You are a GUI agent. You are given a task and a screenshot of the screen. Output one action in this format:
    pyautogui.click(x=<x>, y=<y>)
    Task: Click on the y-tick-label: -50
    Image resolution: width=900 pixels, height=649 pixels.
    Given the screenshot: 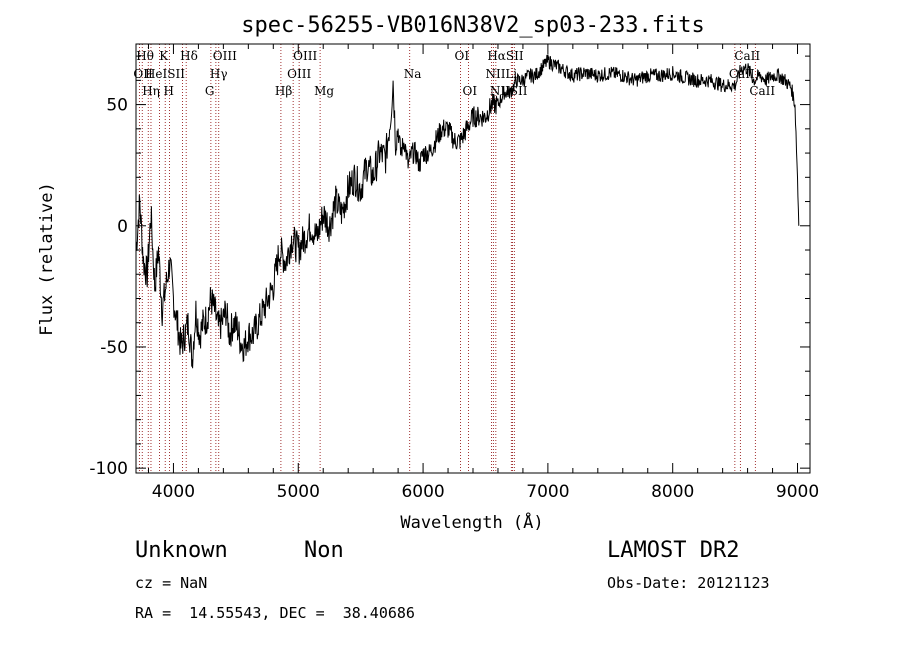 What is the action you would take?
    pyautogui.click(x=114, y=348)
    